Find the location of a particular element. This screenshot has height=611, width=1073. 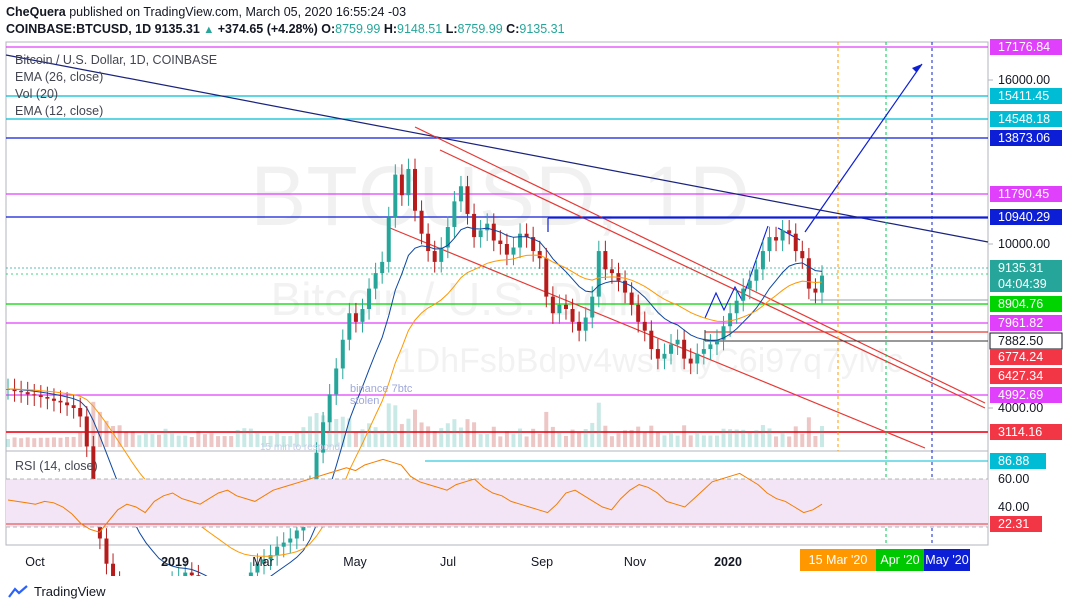

rsi-tick-1: 40.00 is located at coordinates (1013, 507).